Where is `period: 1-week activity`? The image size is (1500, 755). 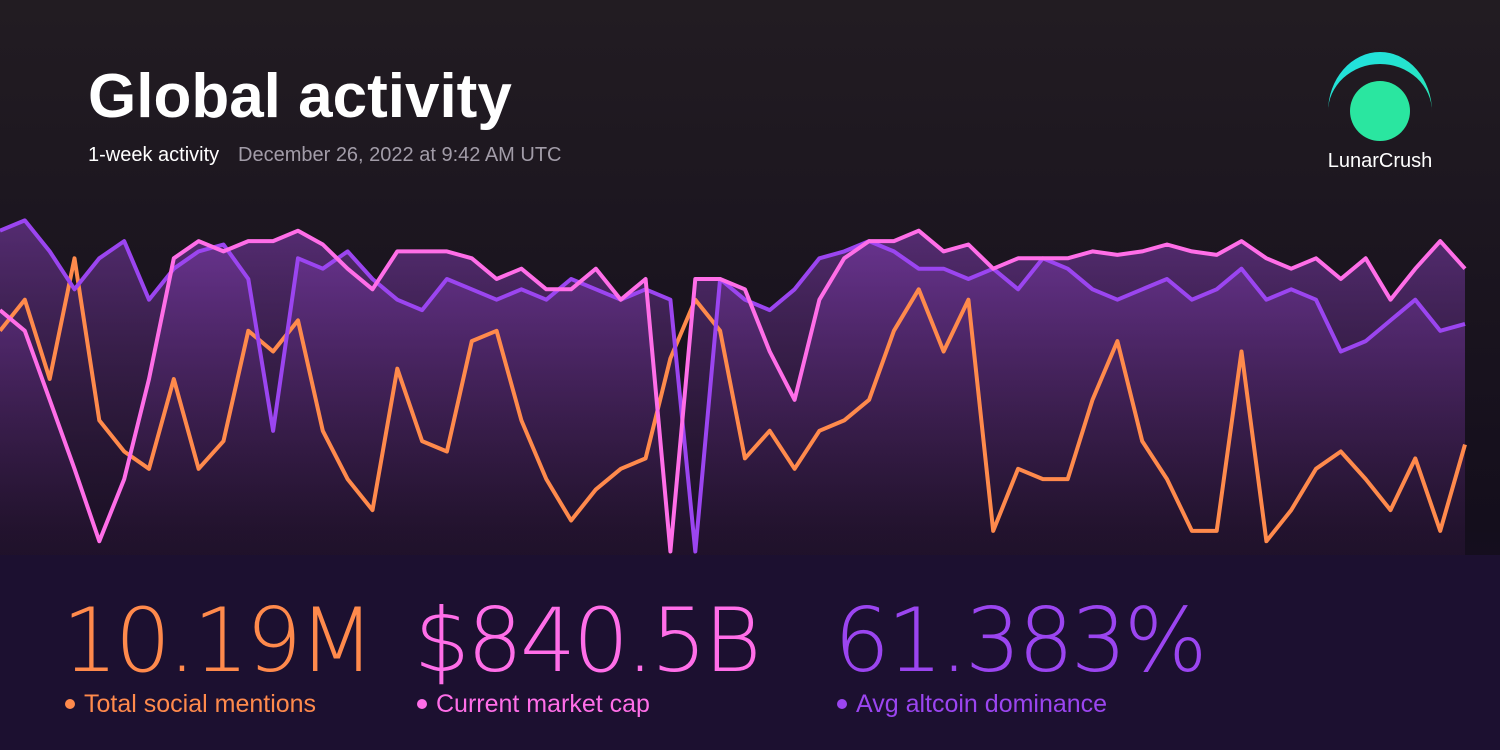 period: 1-week activity is located at coordinates (153, 155).